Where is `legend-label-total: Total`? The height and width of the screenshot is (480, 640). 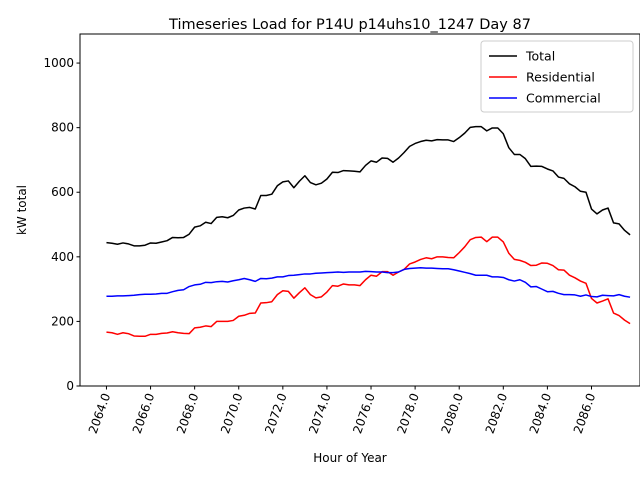
legend-label-total: Total is located at coordinates (540, 56).